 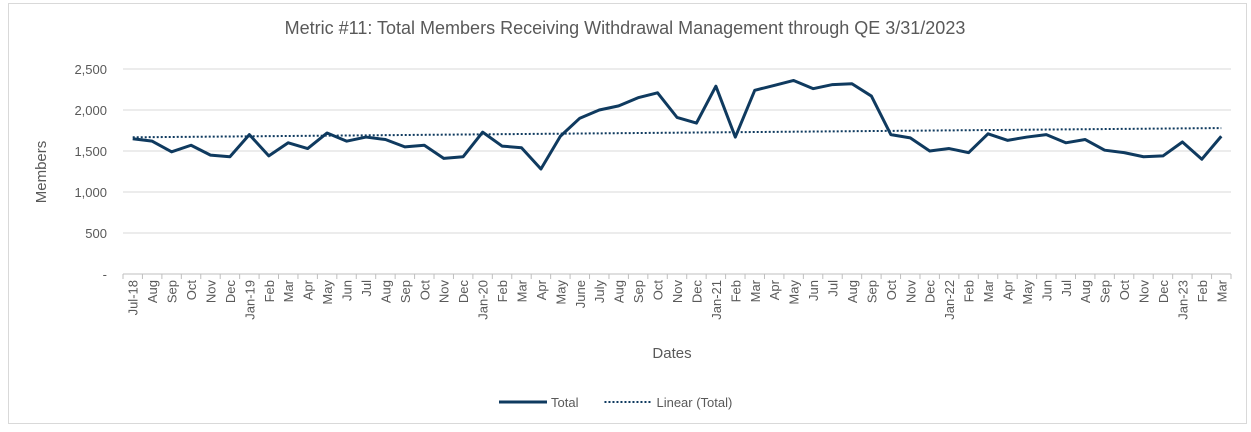 What do you see at coordinates (671, 353) in the screenshot?
I see `x-axis-label: Dates` at bounding box center [671, 353].